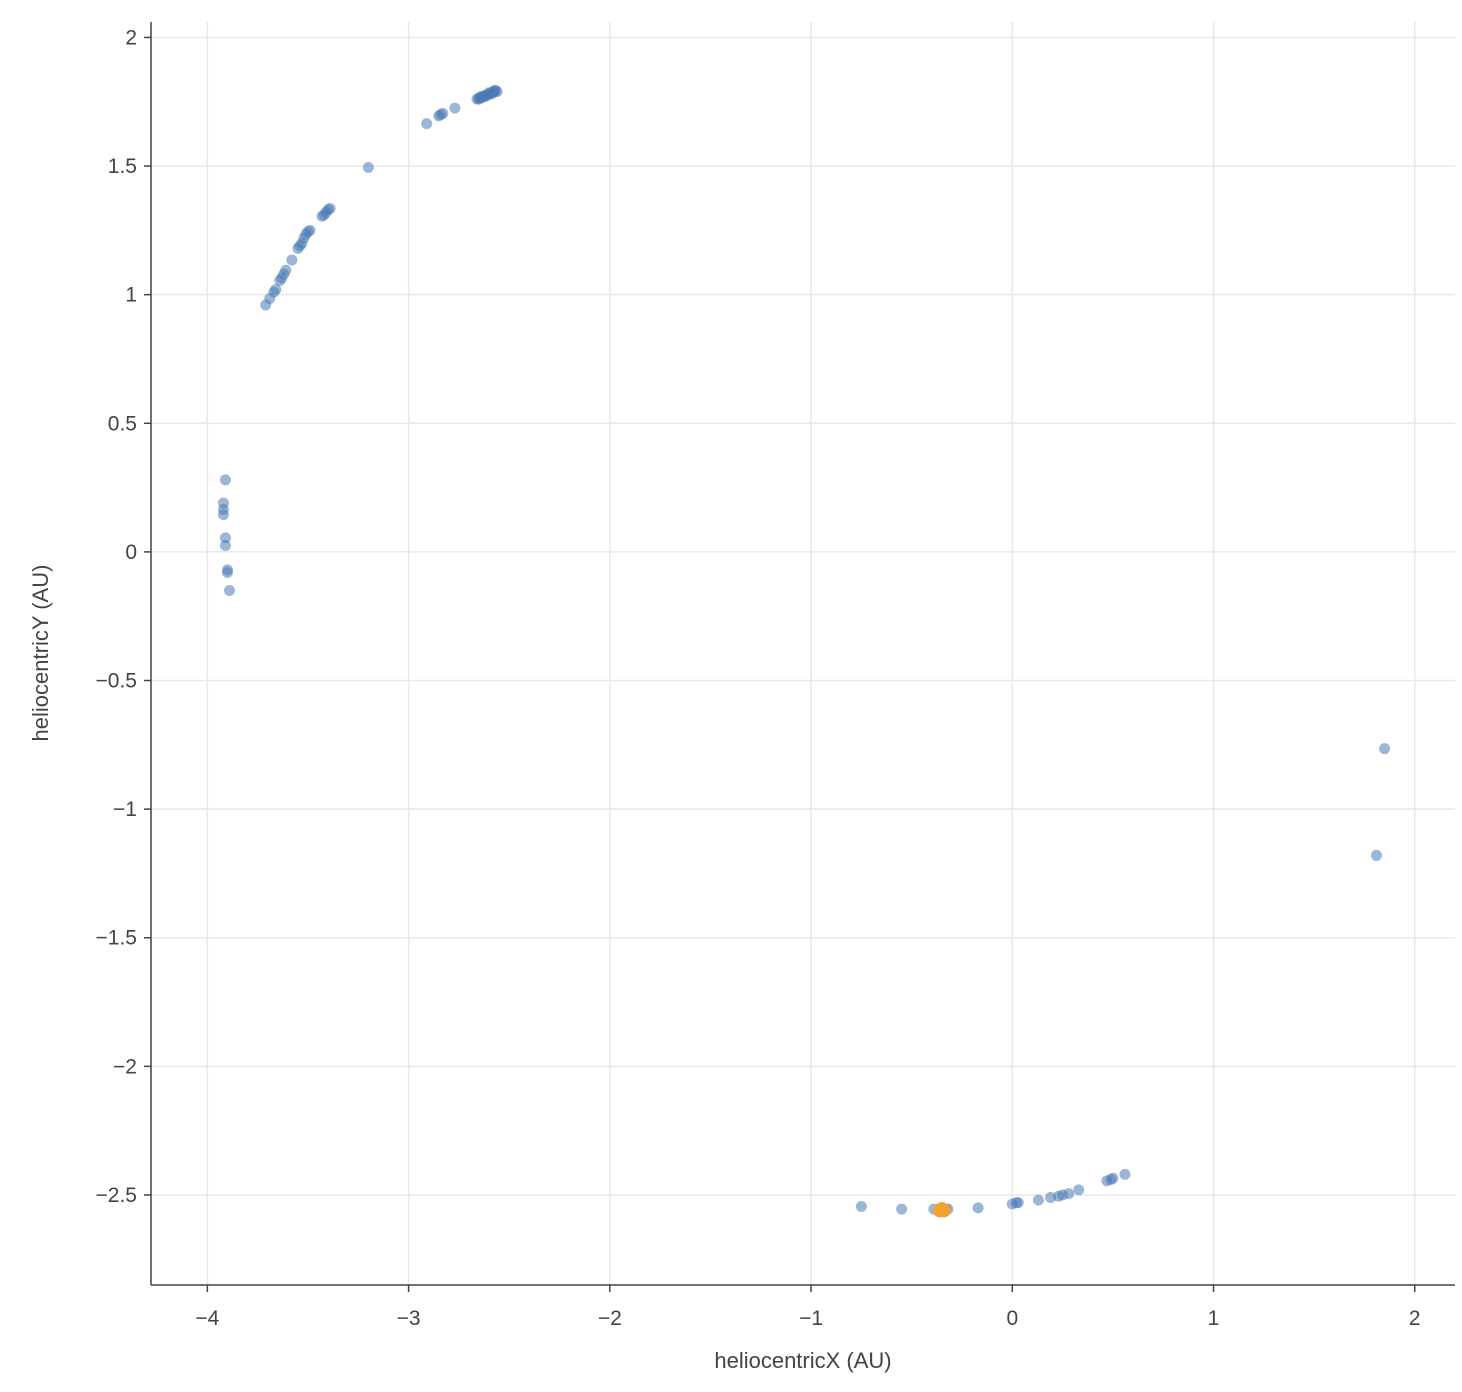  Describe the element at coordinates (207, 1318) in the screenshot. I see `x-tick-label: −4` at that location.